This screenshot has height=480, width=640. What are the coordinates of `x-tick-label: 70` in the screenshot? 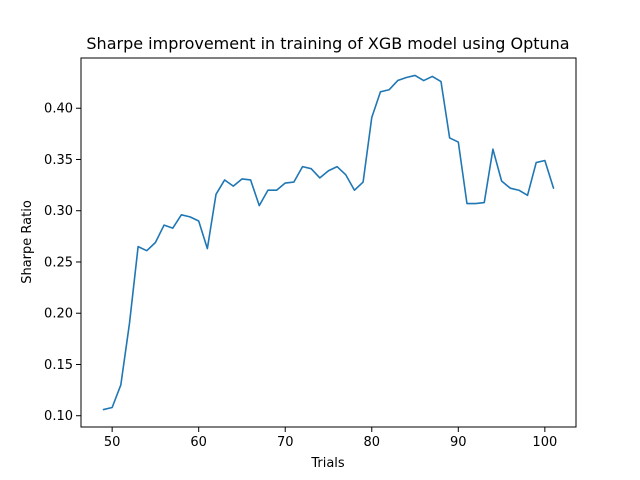 It's located at (285, 442).